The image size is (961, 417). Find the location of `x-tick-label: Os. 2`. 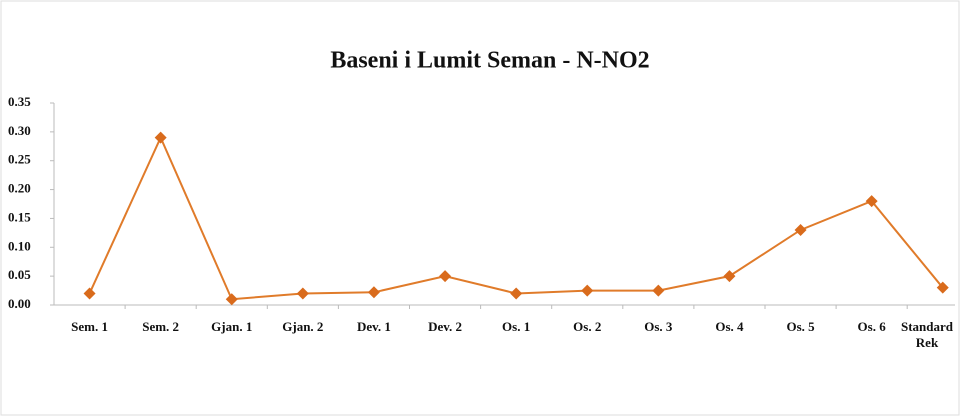

x-tick-label: Os. 2 is located at coordinates (587, 326).